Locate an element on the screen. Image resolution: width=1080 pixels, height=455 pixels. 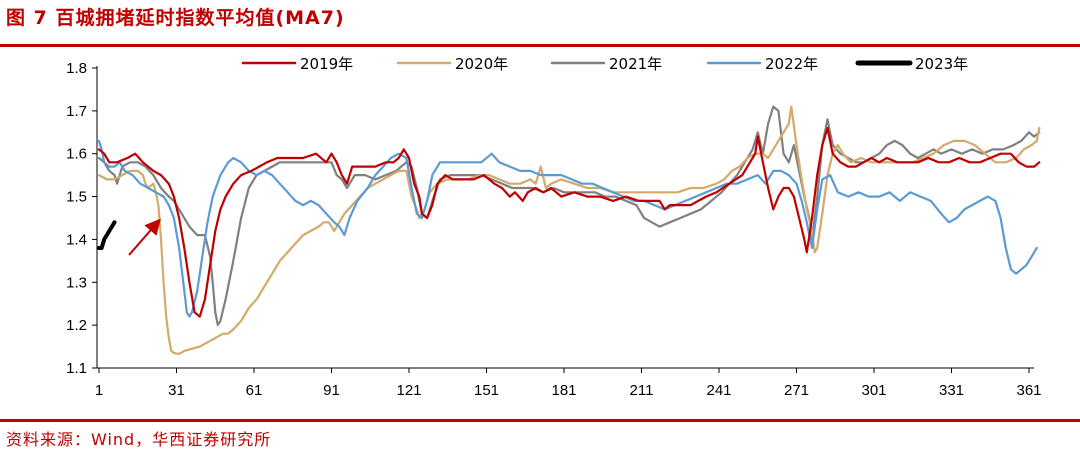
x-tick-label: 91 is located at coordinates (331, 390).